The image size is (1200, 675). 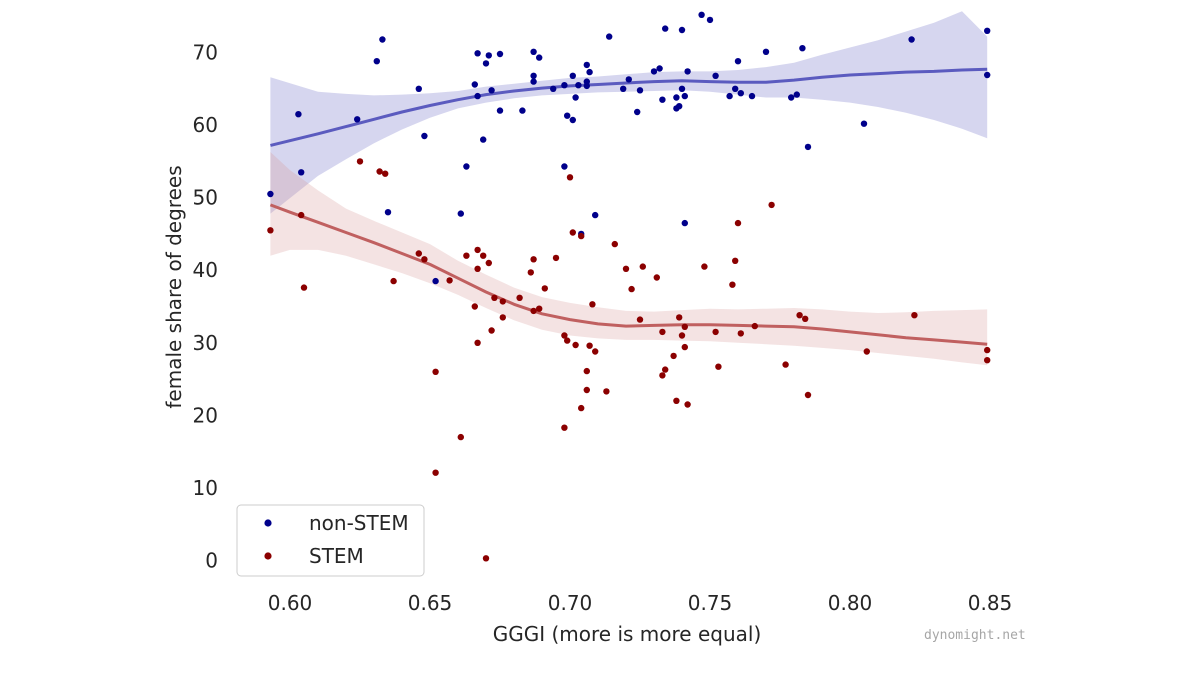 What do you see at coordinates (205, 307) in the screenshot?
I see `y-axis-ticks: 0 10 20 30 40 50 60 70` at bounding box center [205, 307].